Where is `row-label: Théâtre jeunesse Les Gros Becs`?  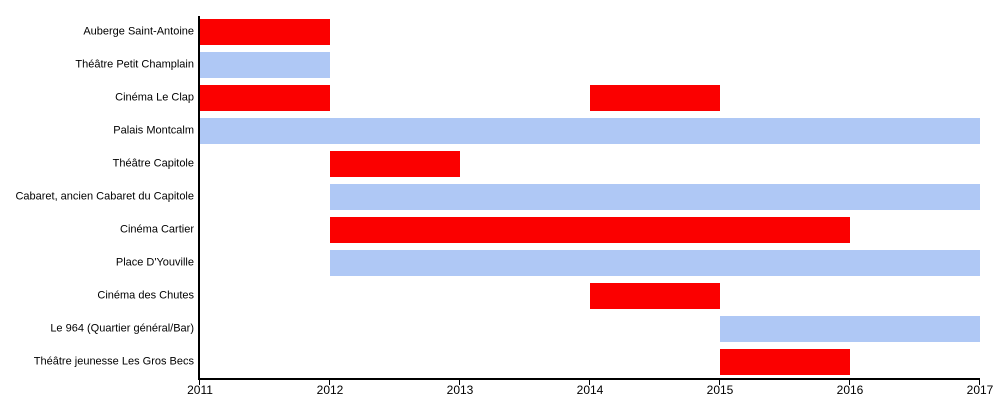 row-label: Théâtre jeunesse Les Gros Becs is located at coordinates (113, 361).